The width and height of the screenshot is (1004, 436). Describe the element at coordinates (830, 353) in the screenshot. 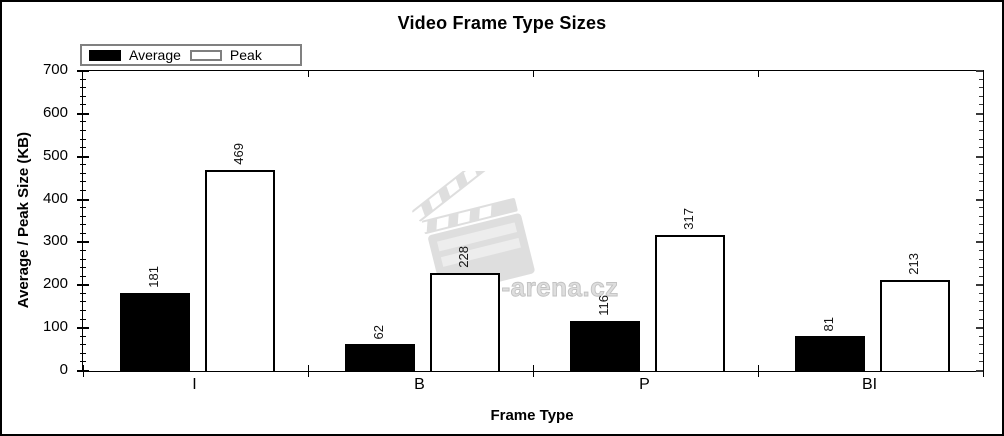

I see `bar-average-BI` at that location.